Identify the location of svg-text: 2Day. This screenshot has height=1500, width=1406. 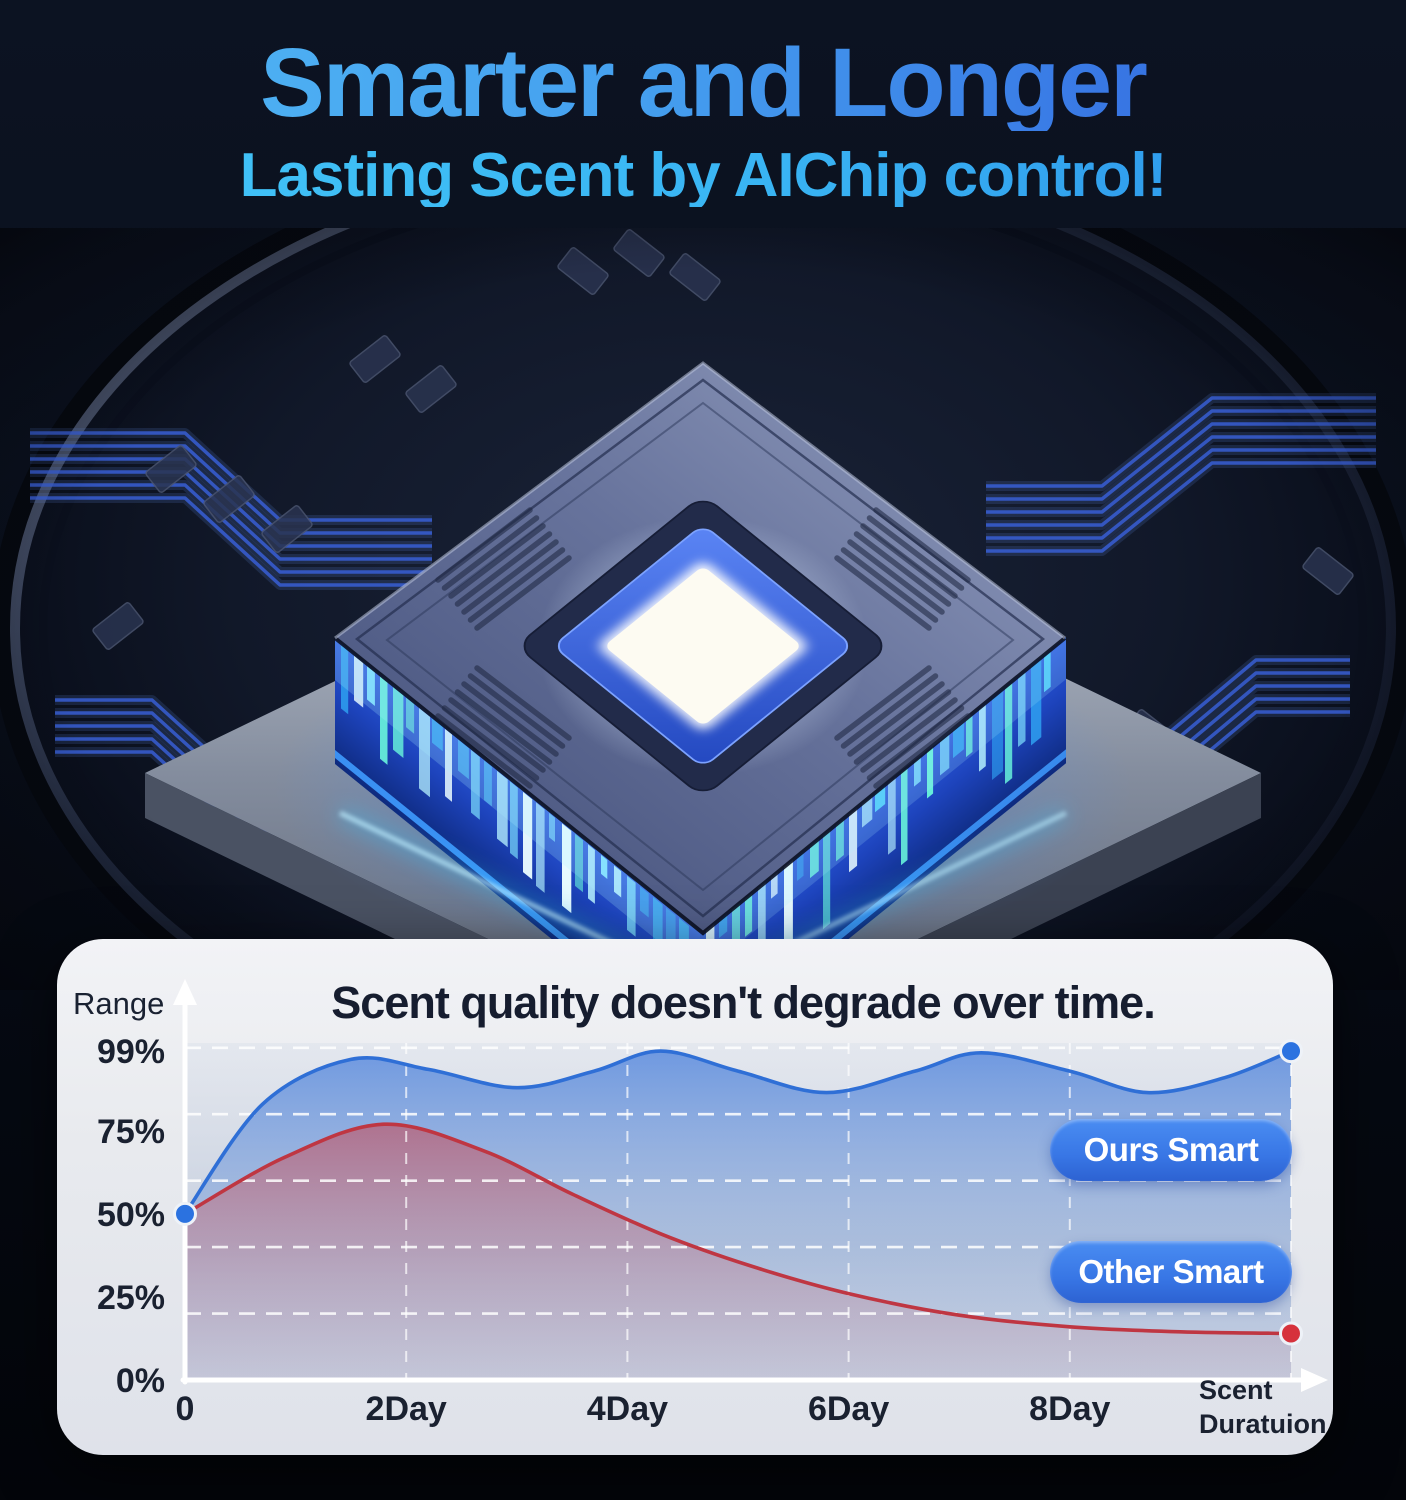
(406, 1409).